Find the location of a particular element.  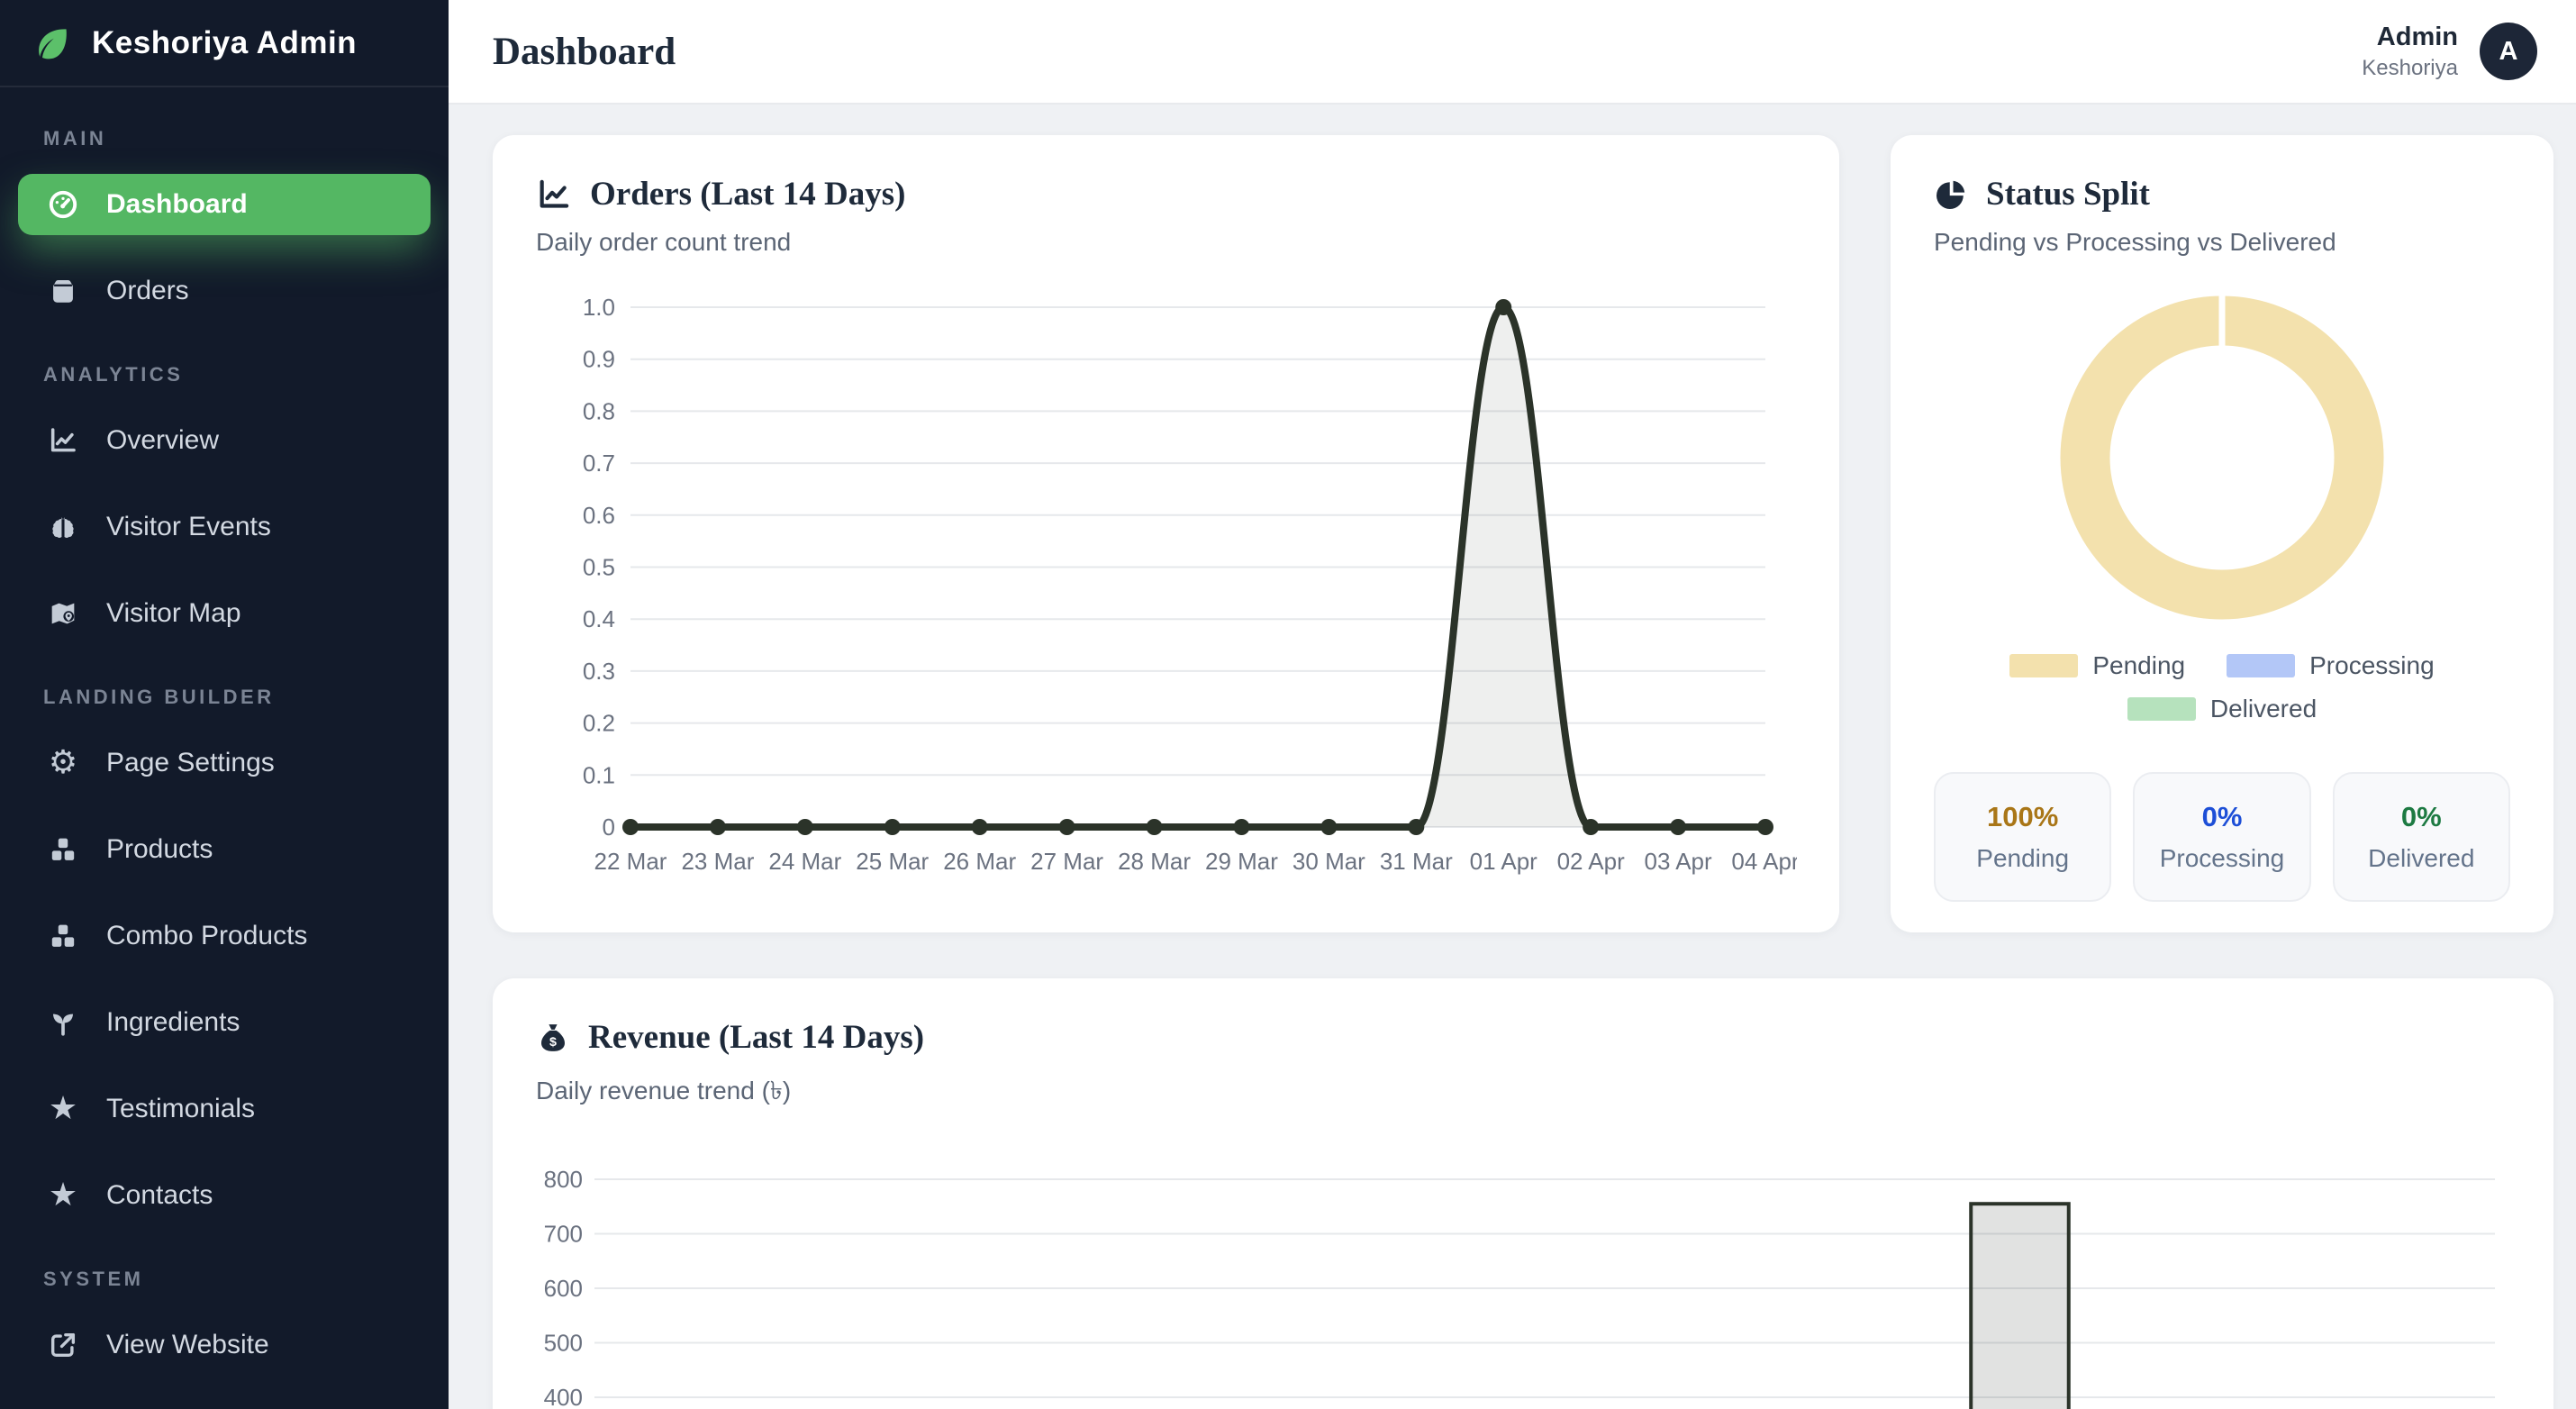

svg-text: 01 Apr is located at coordinates (1504, 861).